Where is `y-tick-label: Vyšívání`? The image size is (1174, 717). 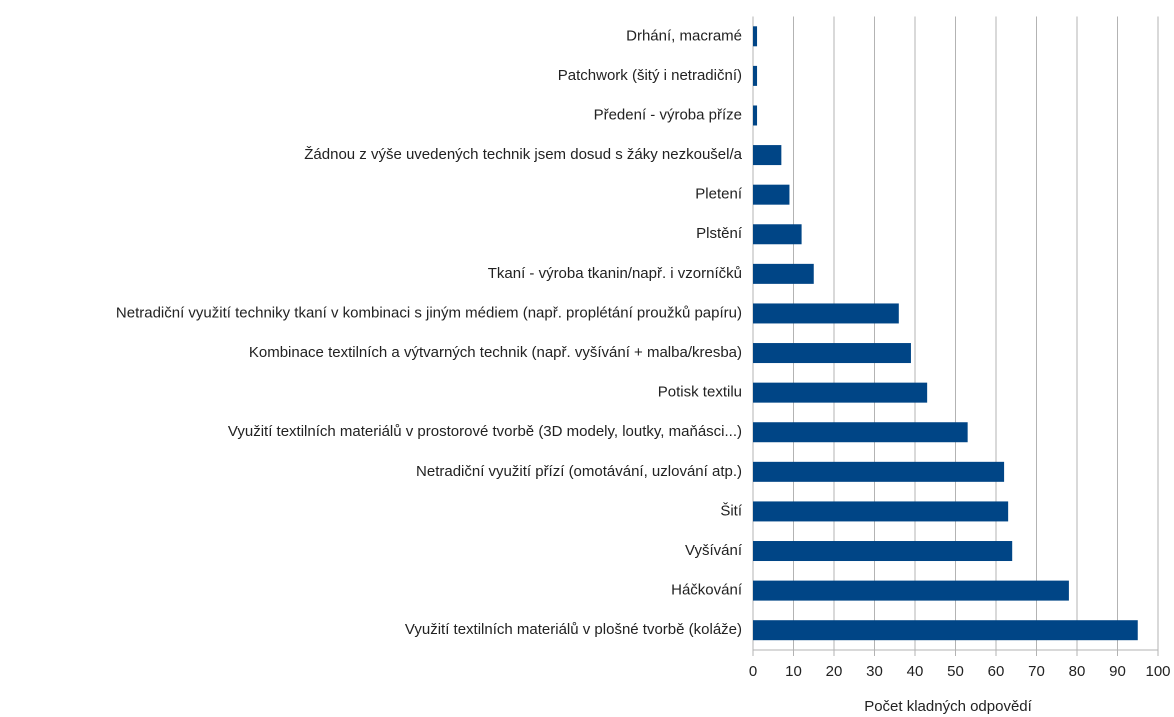
y-tick-label: Vyšívání is located at coordinates (714, 550).